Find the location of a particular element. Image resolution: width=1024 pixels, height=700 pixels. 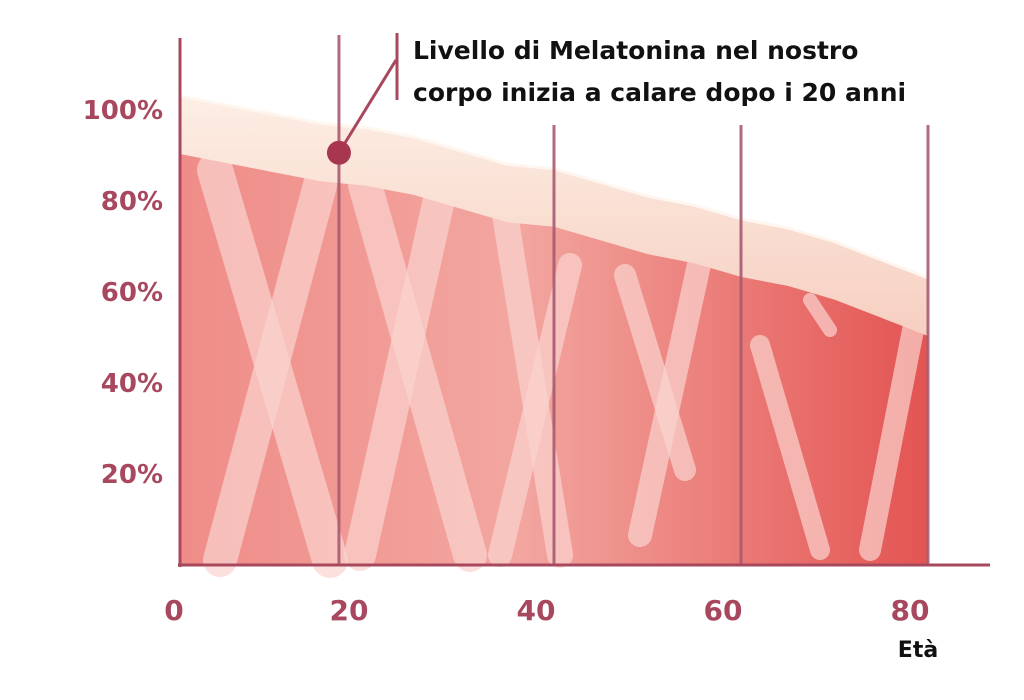

y-tick-label: 20% is located at coordinates (132, 475).